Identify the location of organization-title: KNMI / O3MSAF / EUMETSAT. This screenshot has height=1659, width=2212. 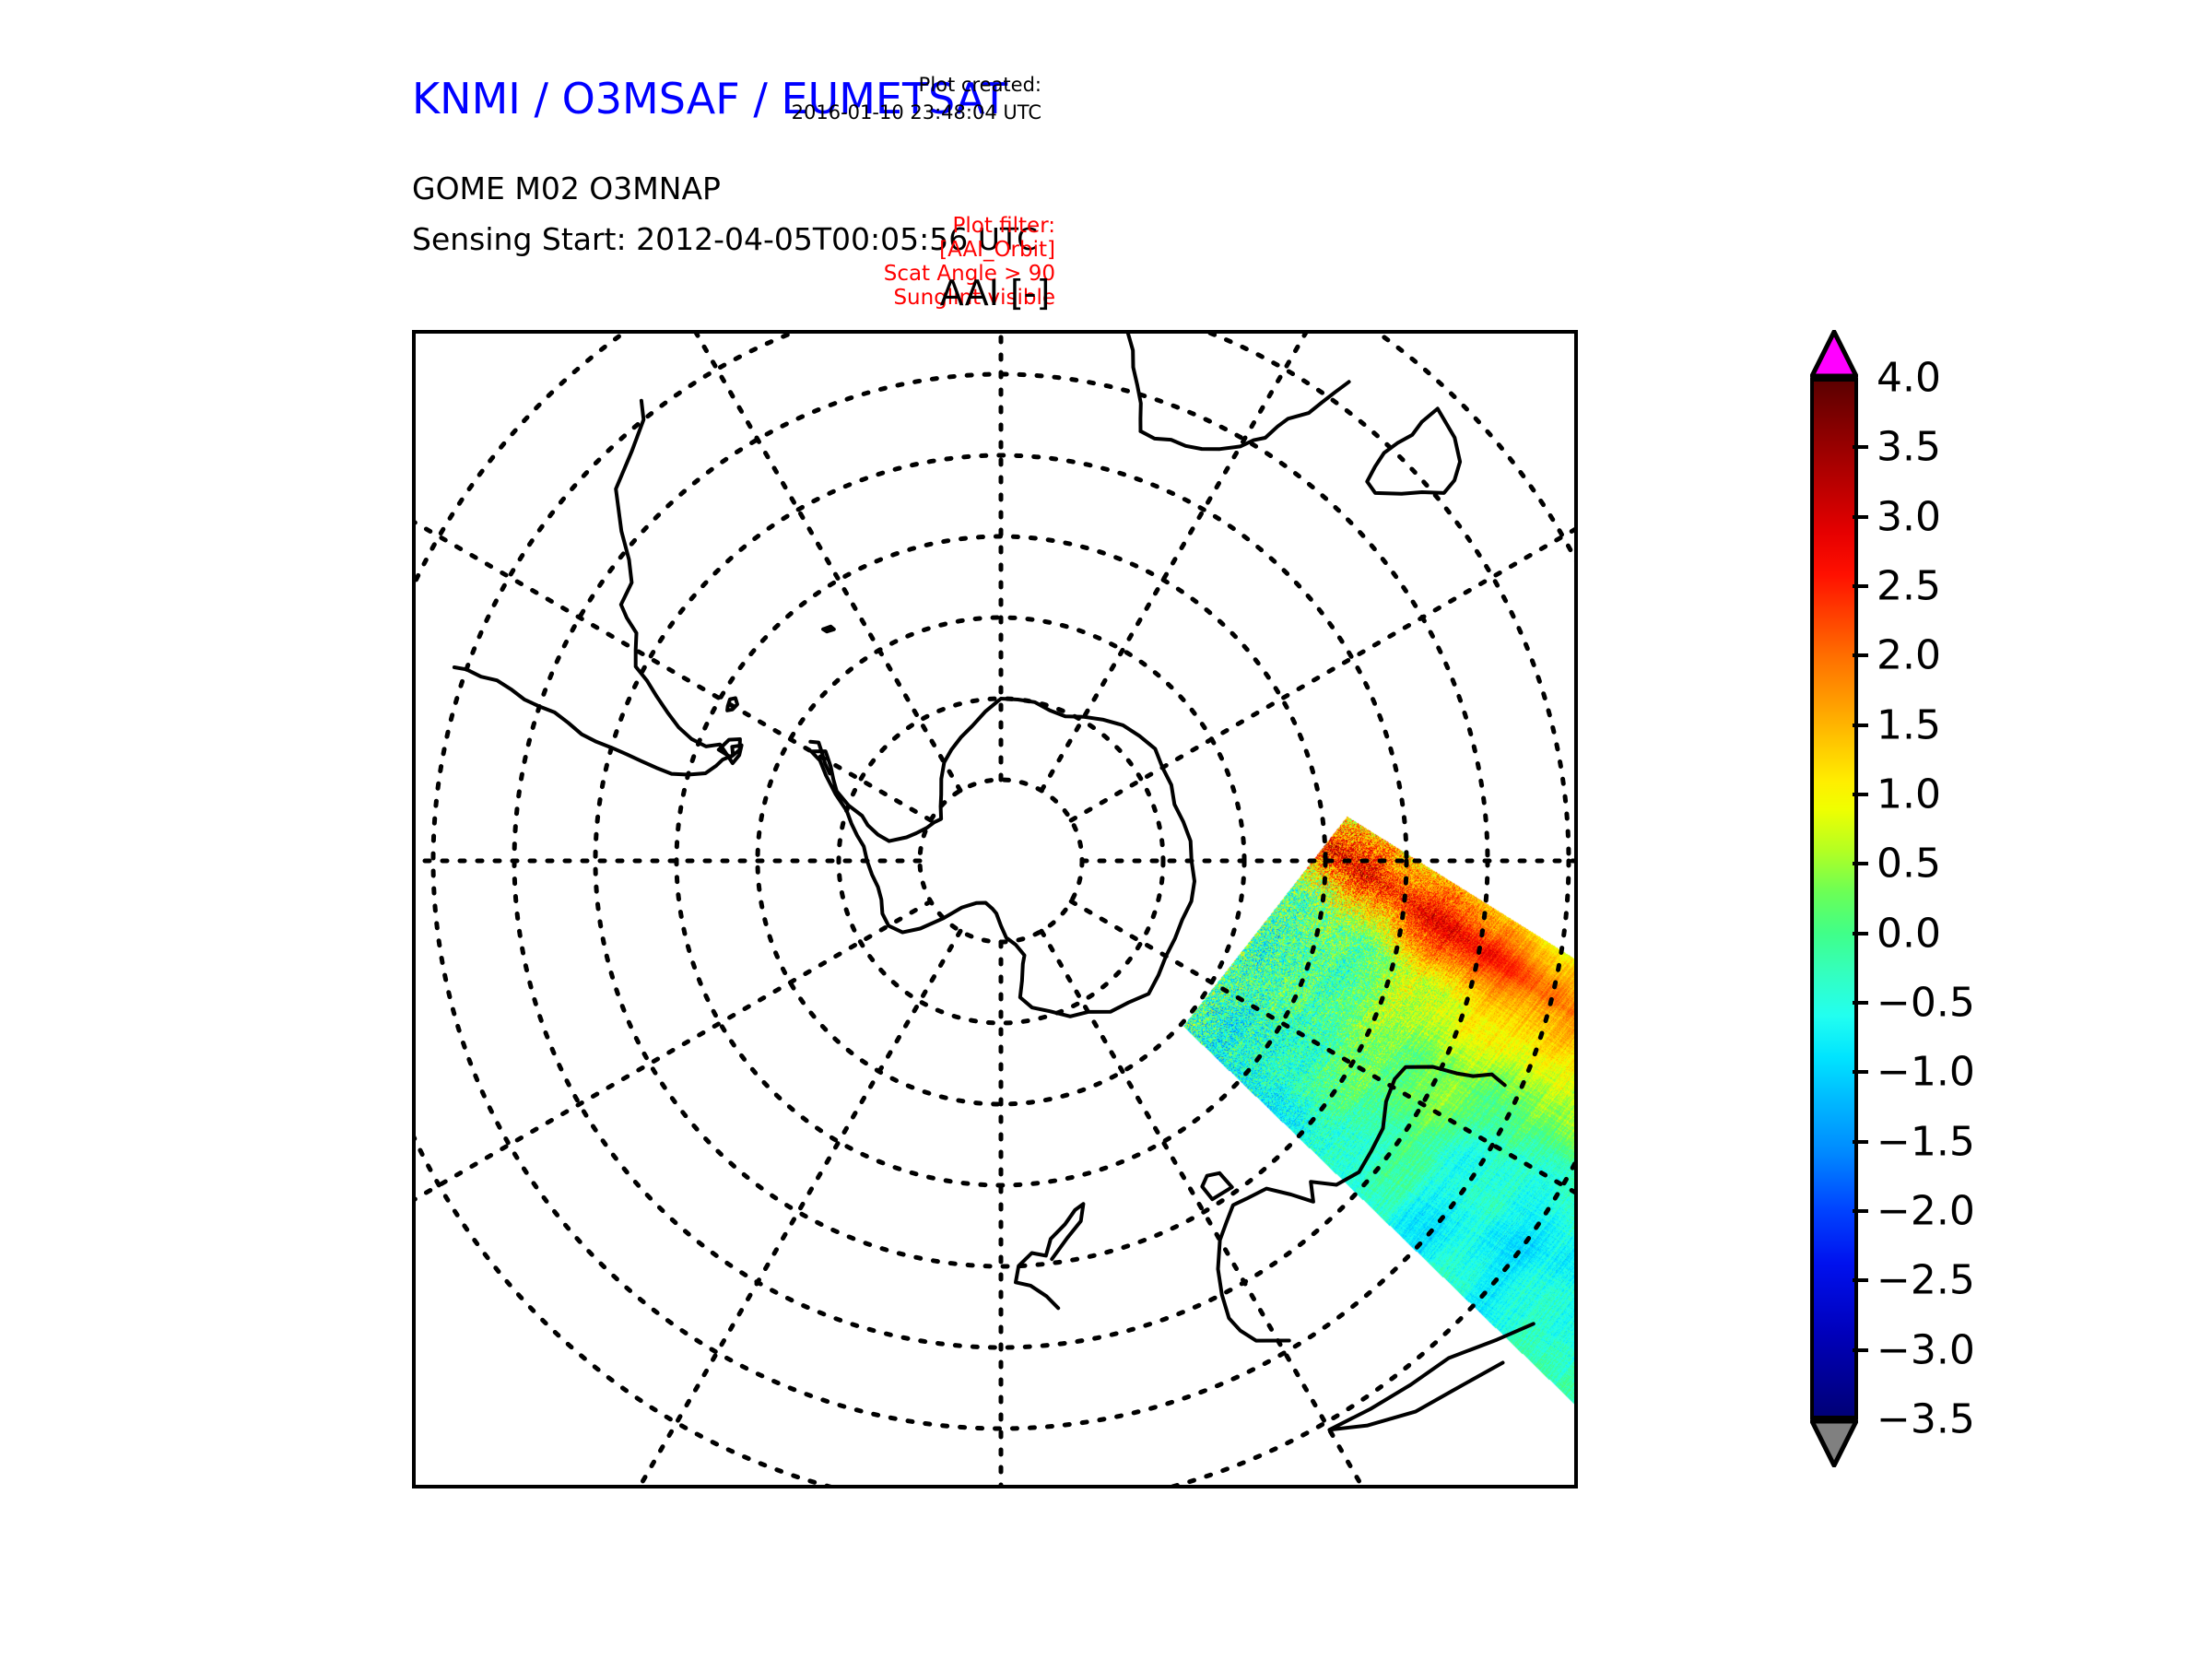
(710, 99).